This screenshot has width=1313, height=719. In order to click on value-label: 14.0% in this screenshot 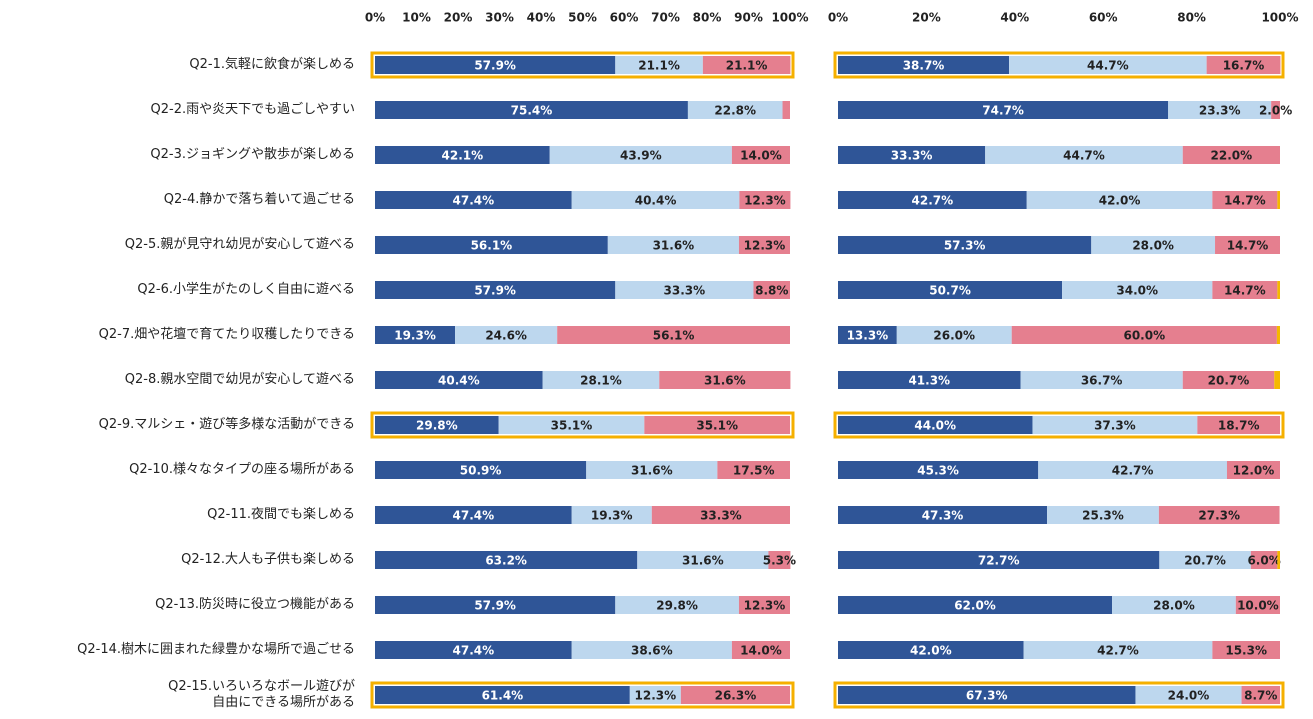, I will do `click(761, 651)`.